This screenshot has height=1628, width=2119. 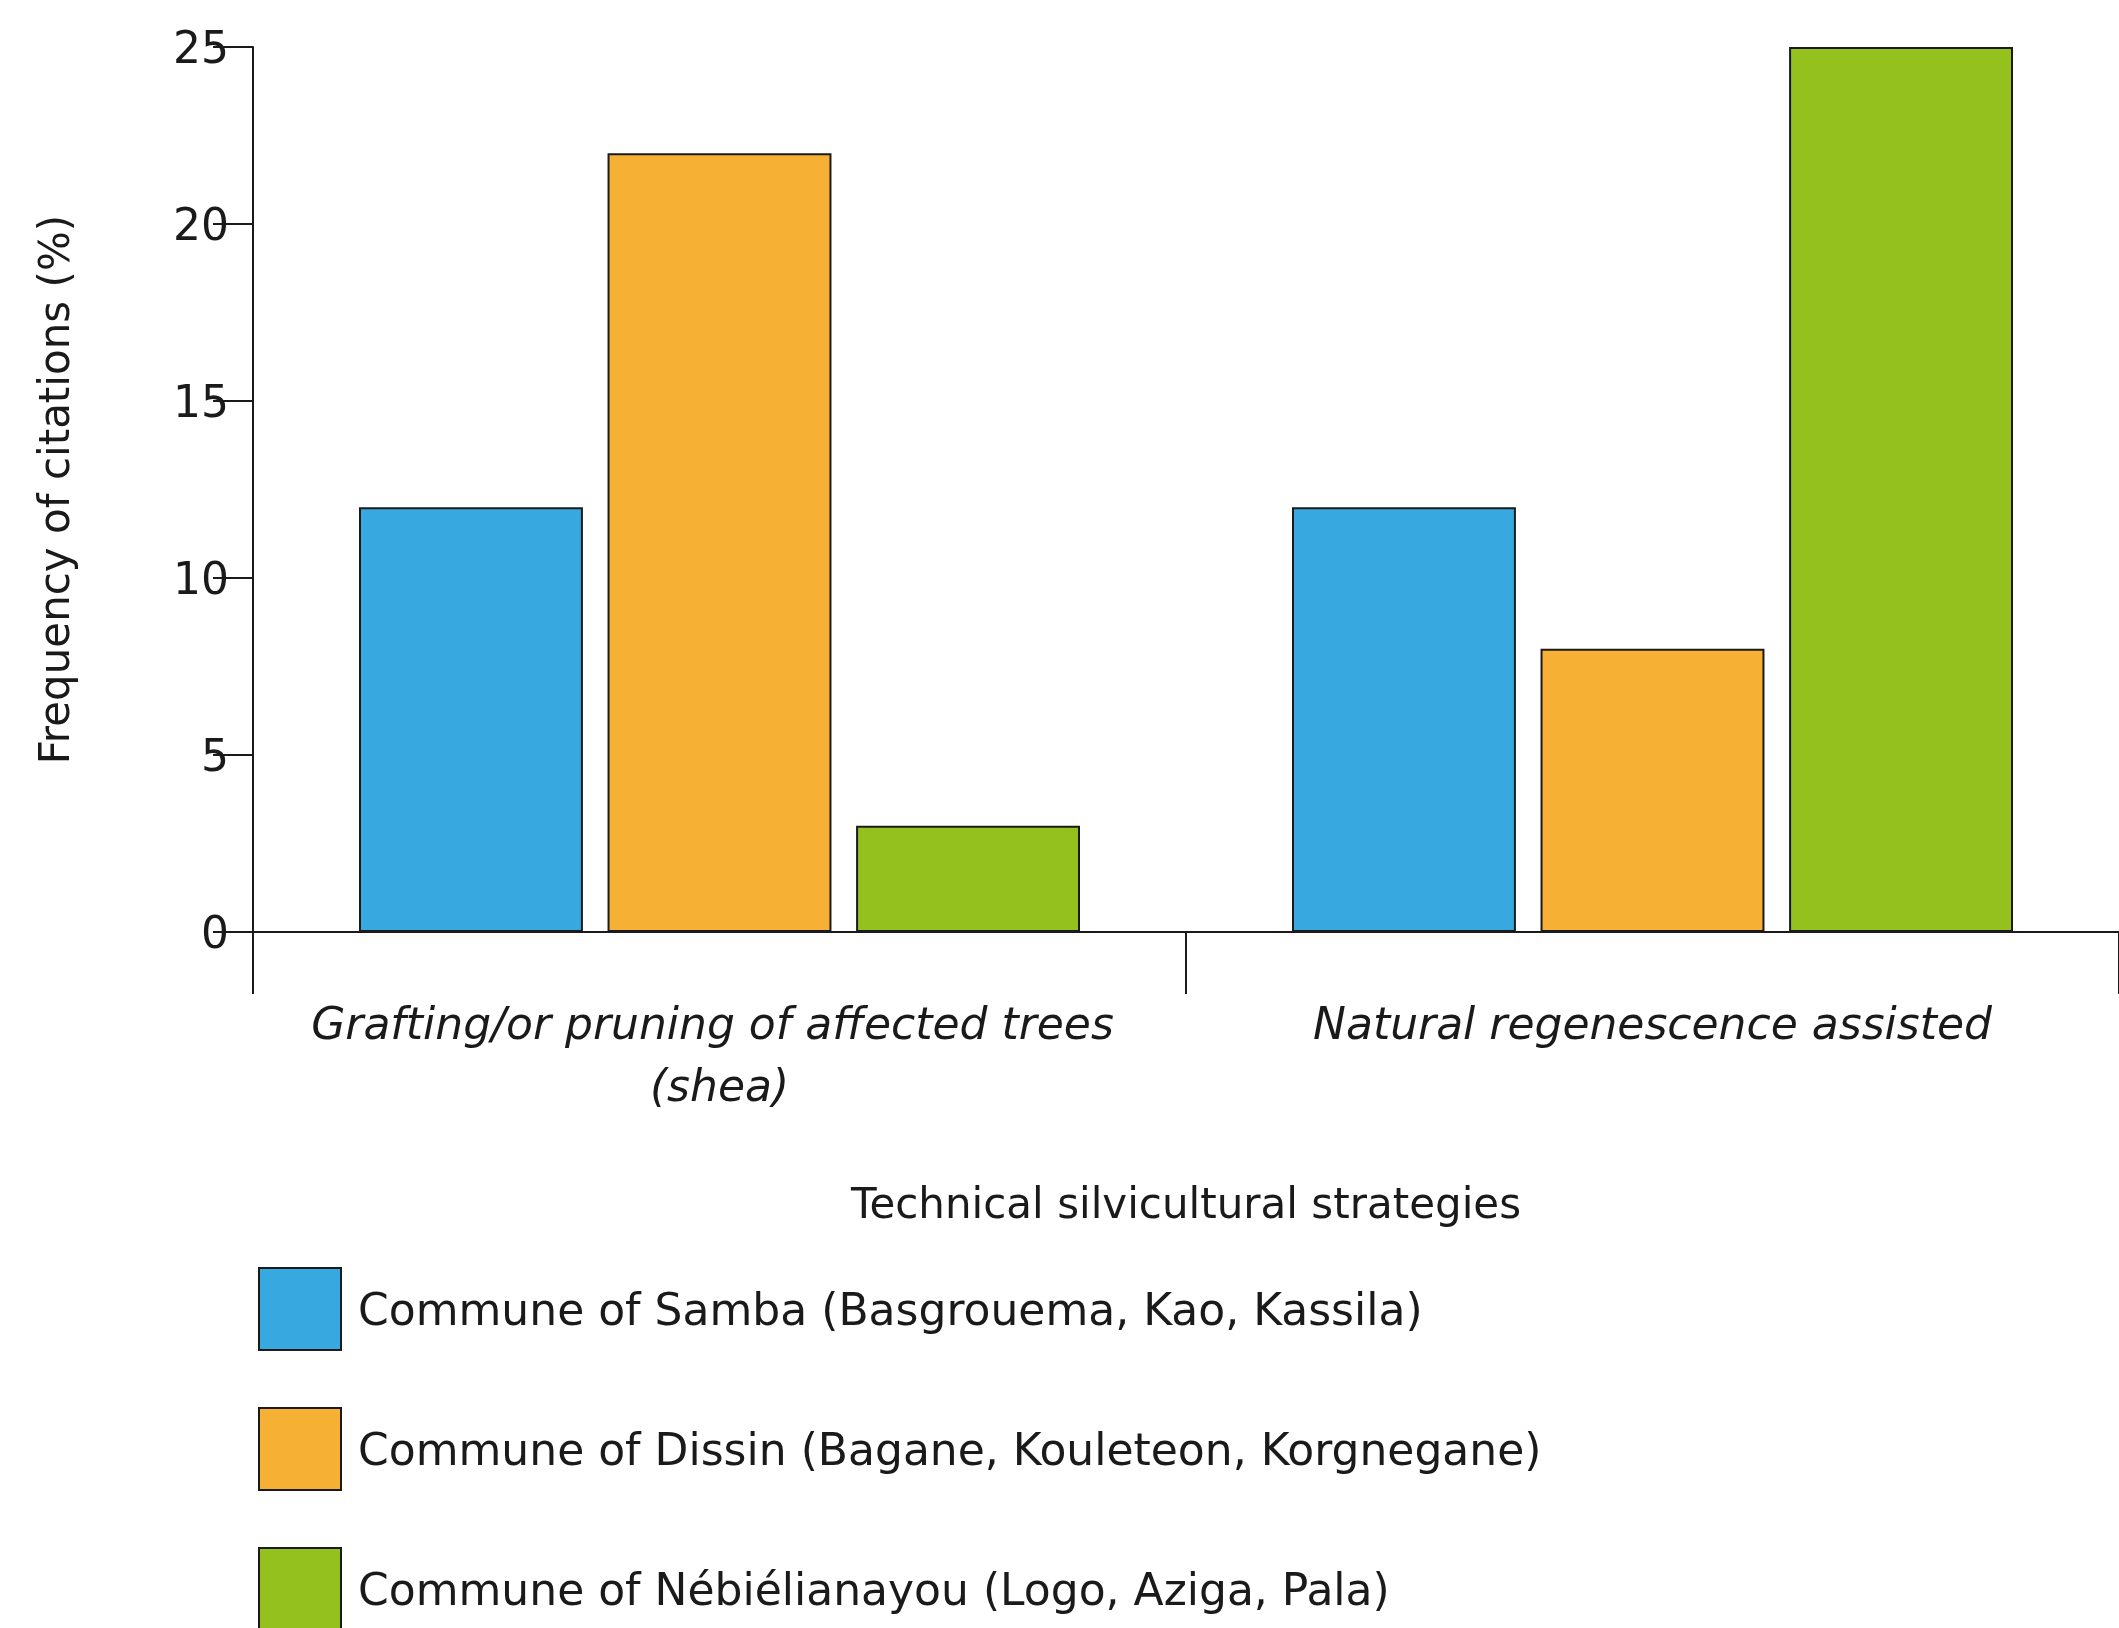 What do you see at coordinates (201, 47) in the screenshot?
I see `y-tick-label: 25` at bounding box center [201, 47].